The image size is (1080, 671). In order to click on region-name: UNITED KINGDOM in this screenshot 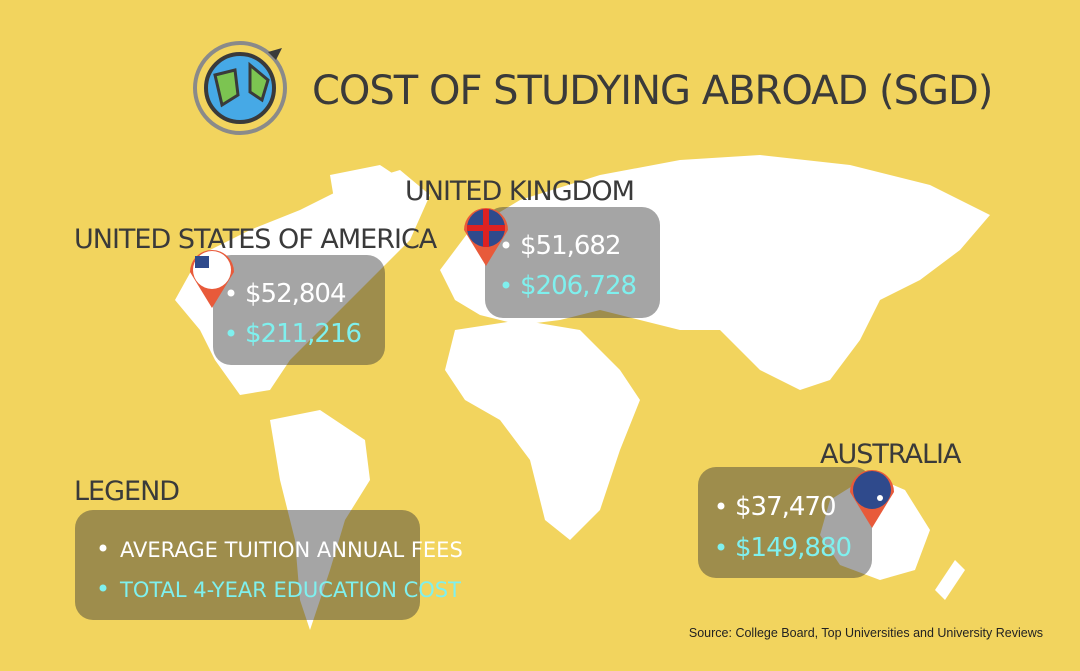, I will do `click(519, 191)`.